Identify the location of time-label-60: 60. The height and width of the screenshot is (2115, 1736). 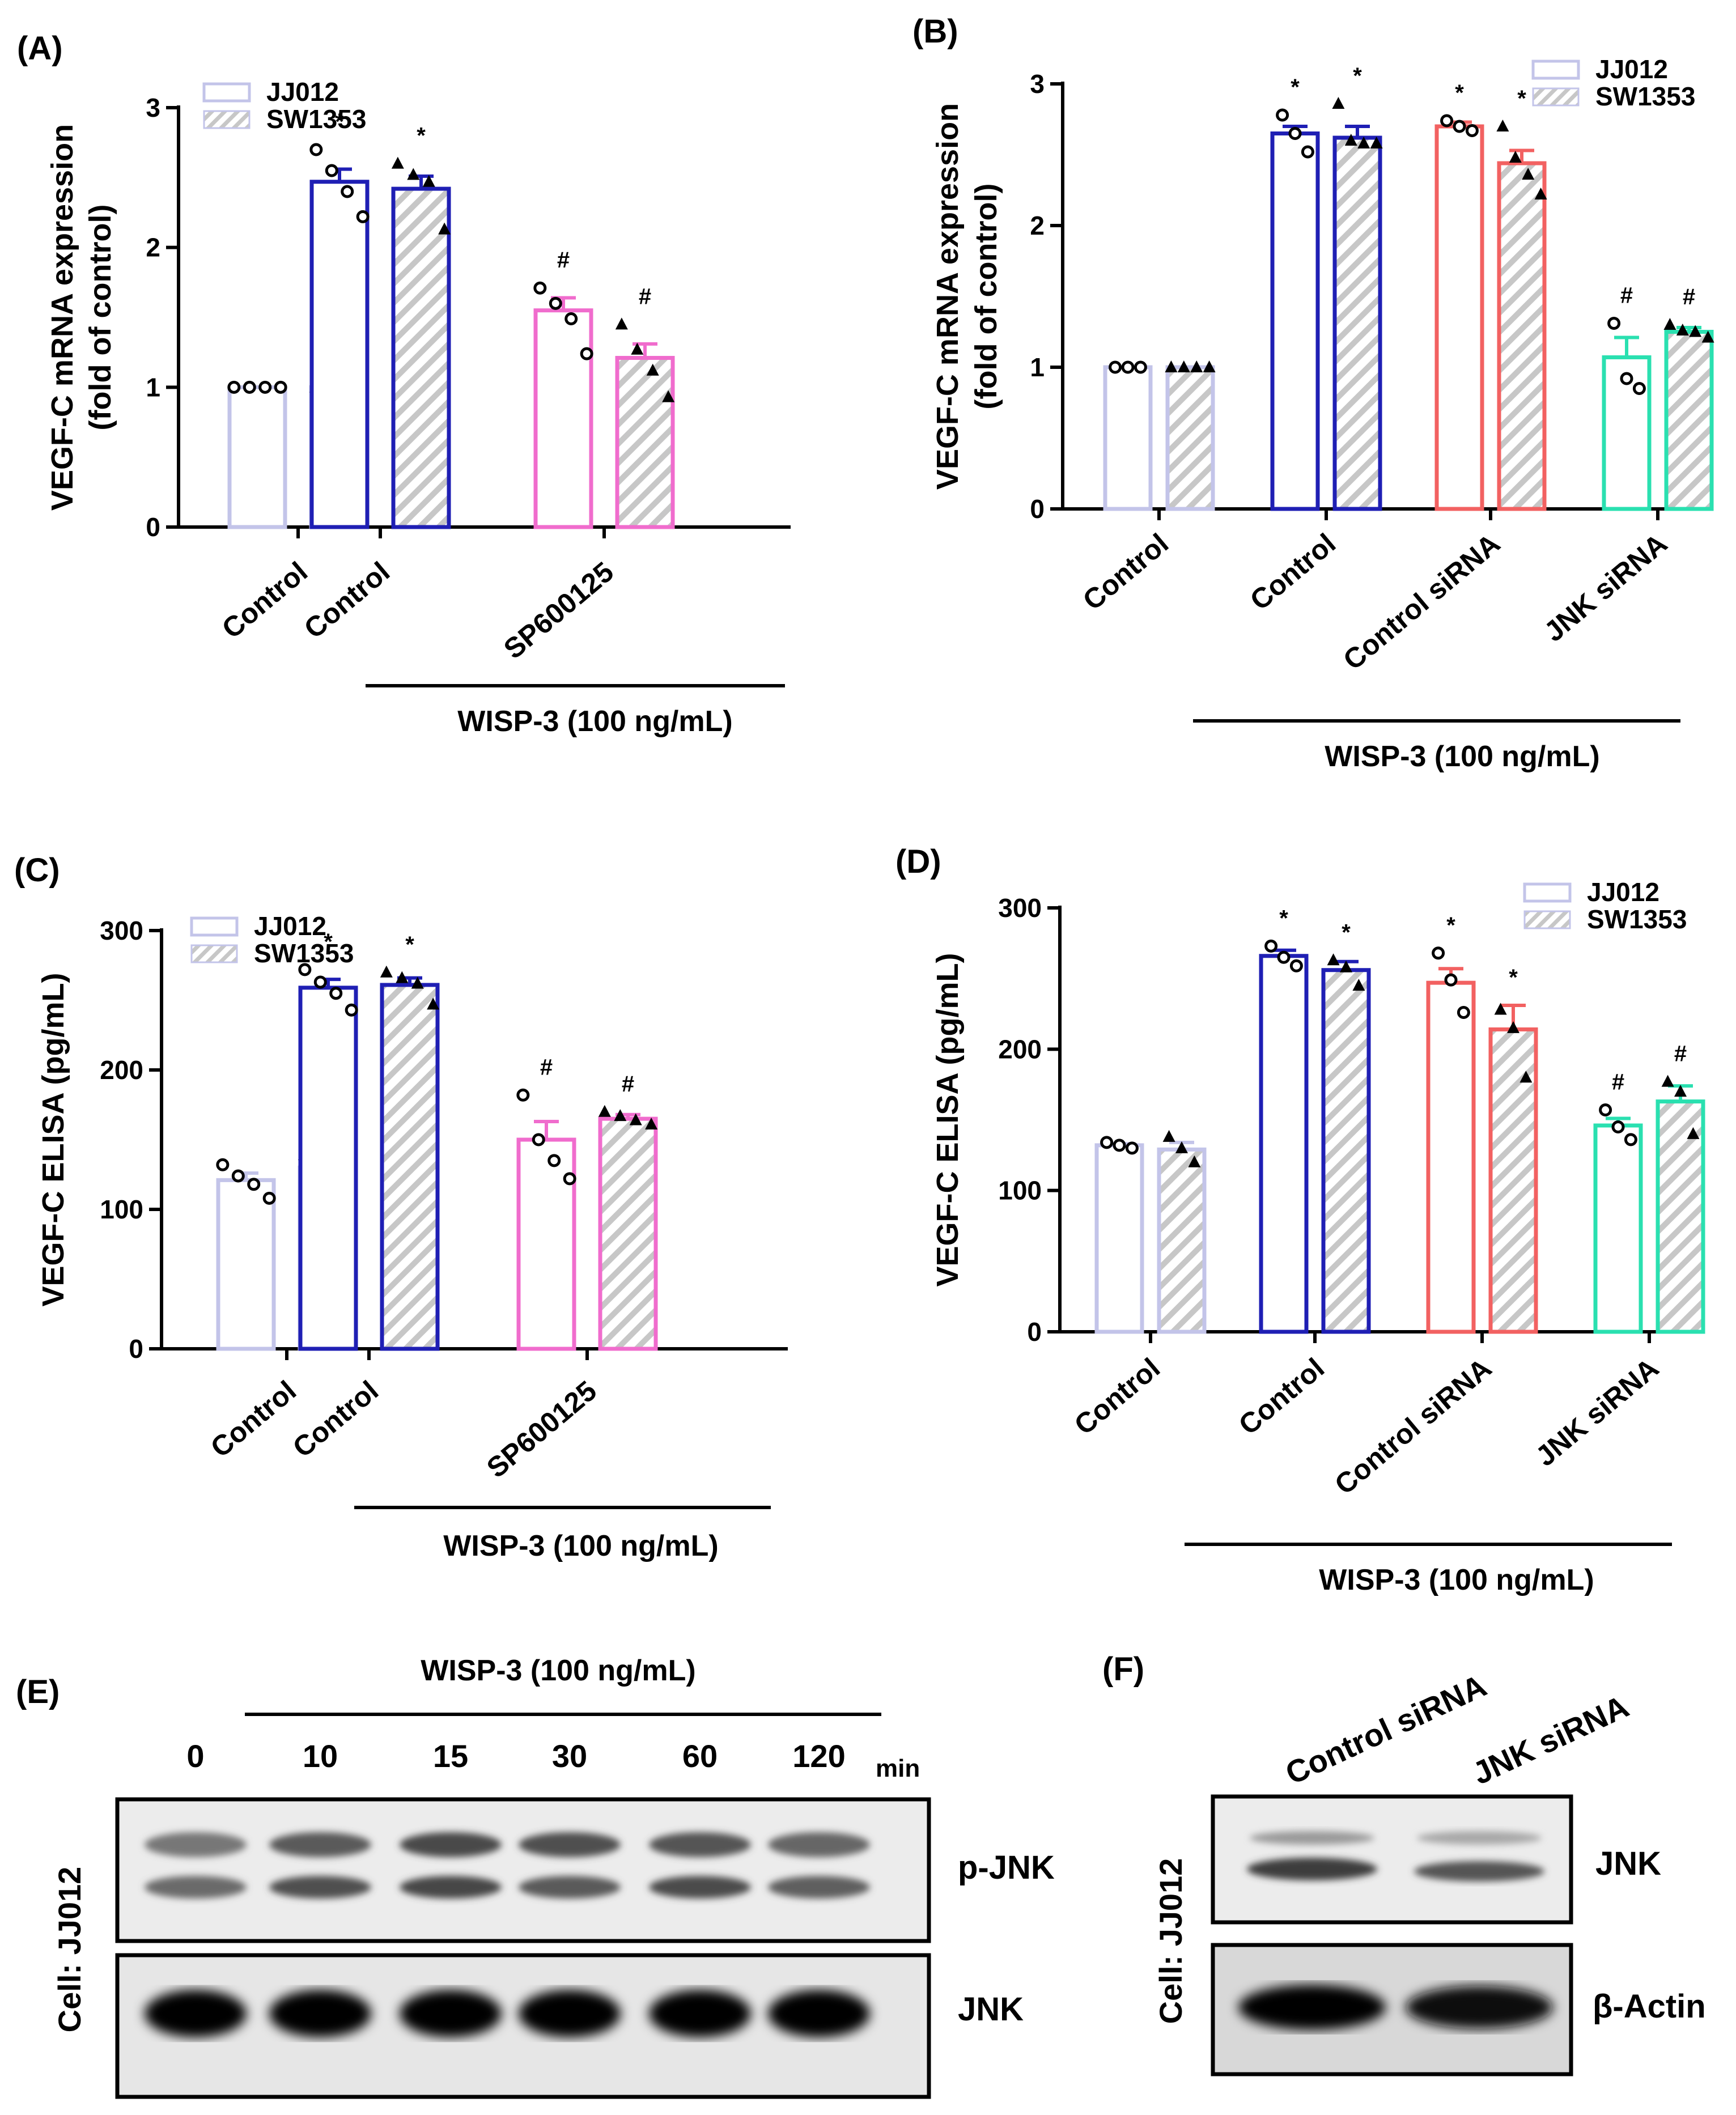
(700, 1756).